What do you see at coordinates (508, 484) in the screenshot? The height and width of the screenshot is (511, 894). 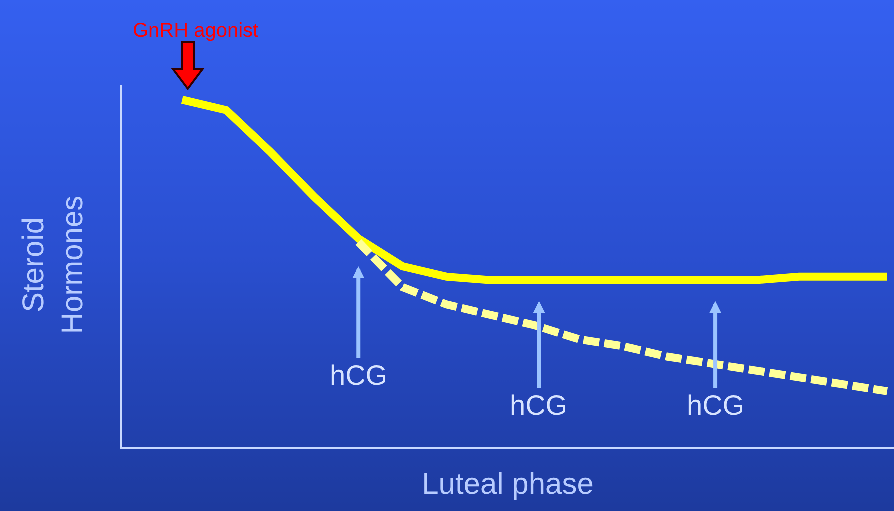 I see `x-axis-title: Luteal phase` at bounding box center [508, 484].